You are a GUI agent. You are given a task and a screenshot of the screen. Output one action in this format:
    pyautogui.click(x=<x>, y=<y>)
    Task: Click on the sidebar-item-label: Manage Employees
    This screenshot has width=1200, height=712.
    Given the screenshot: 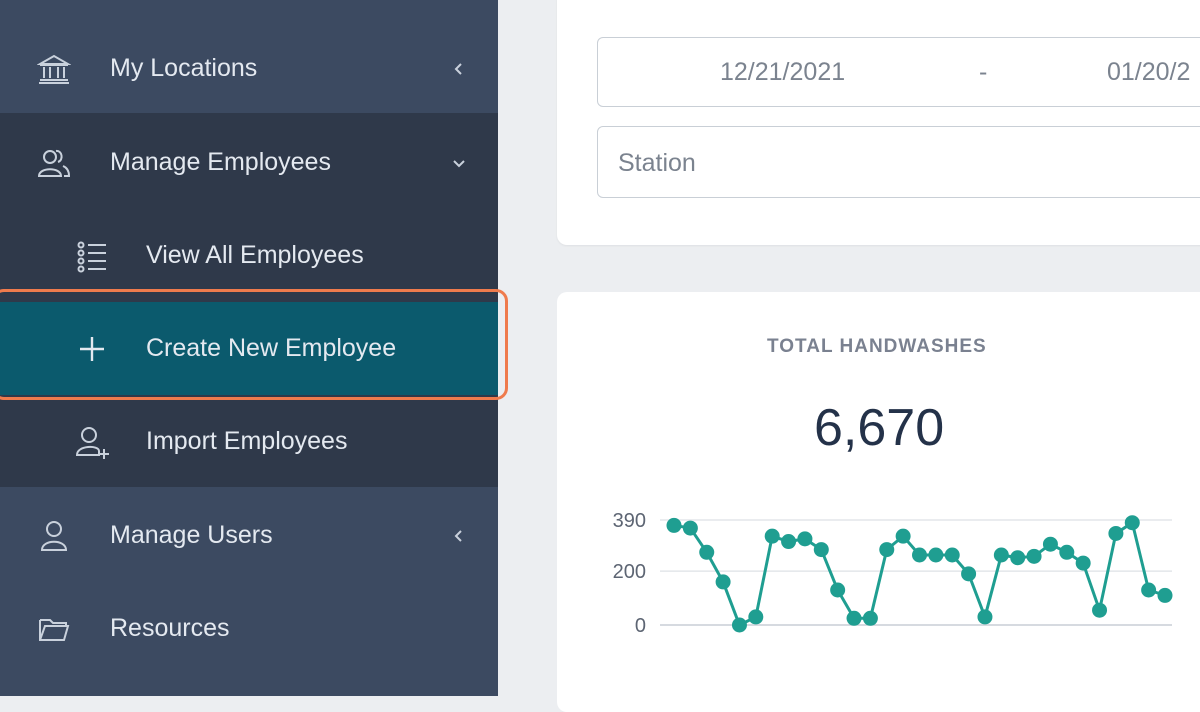 What is the action you would take?
    pyautogui.click(x=220, y=162)
    